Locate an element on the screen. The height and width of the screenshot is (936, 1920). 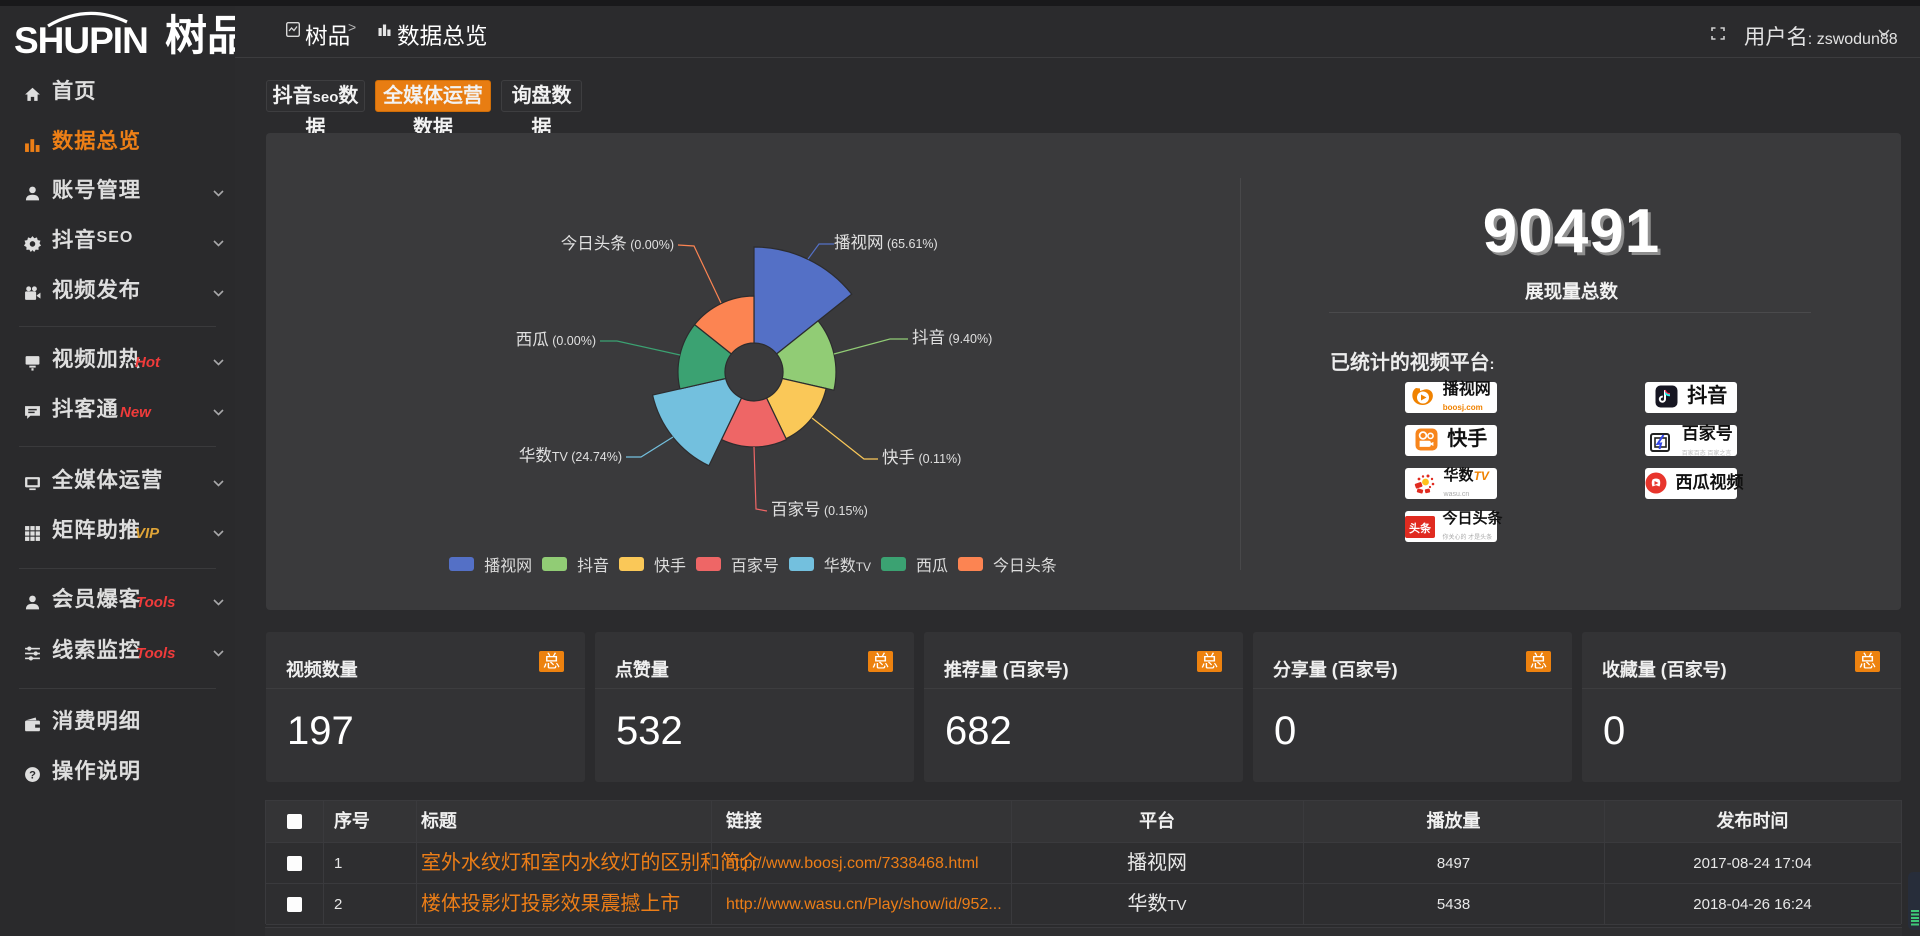
svg-text: 头条 is located at coordinates (1420, 528).